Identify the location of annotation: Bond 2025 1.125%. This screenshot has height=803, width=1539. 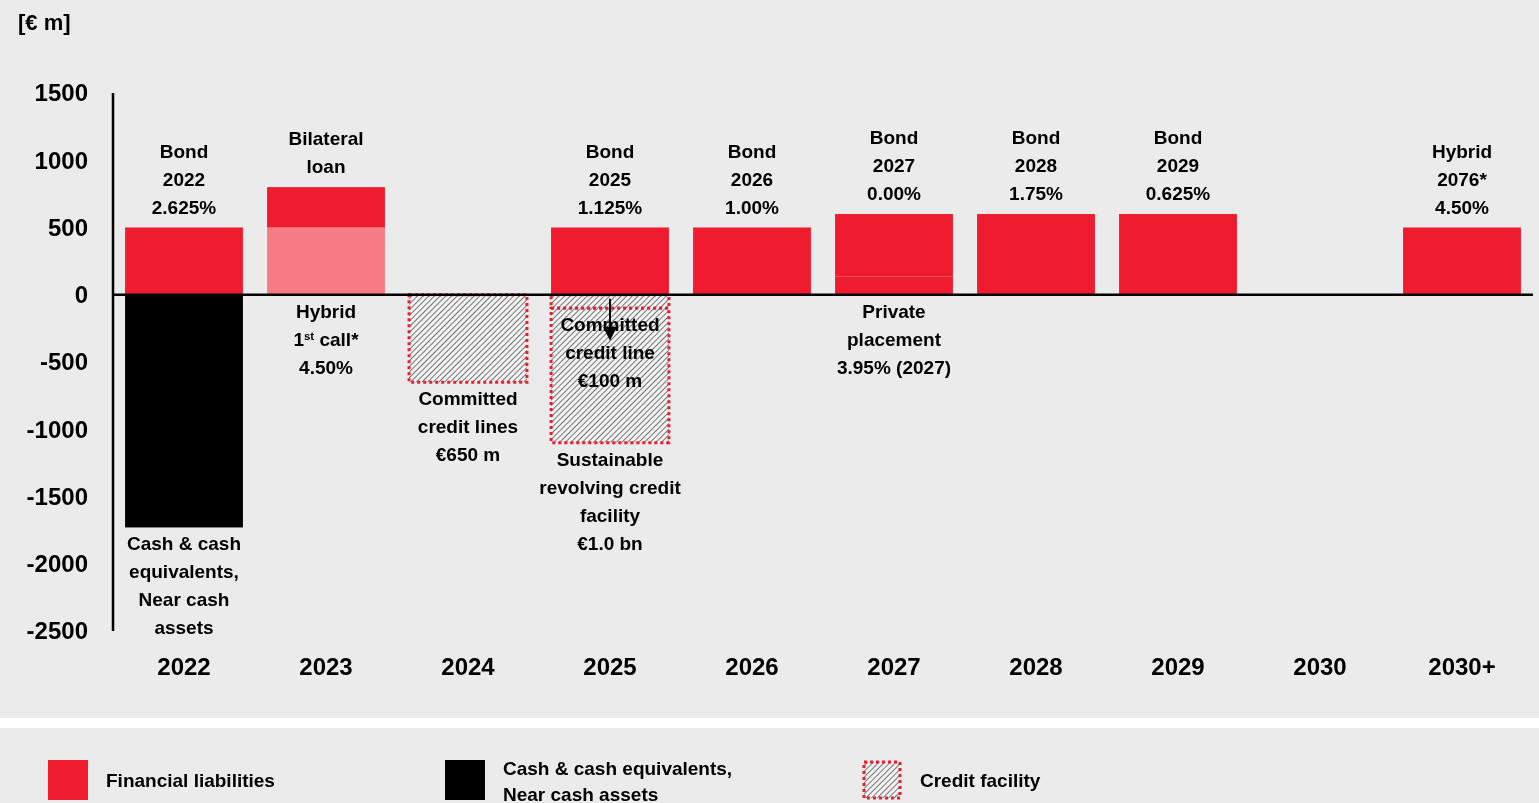
(610, 179).